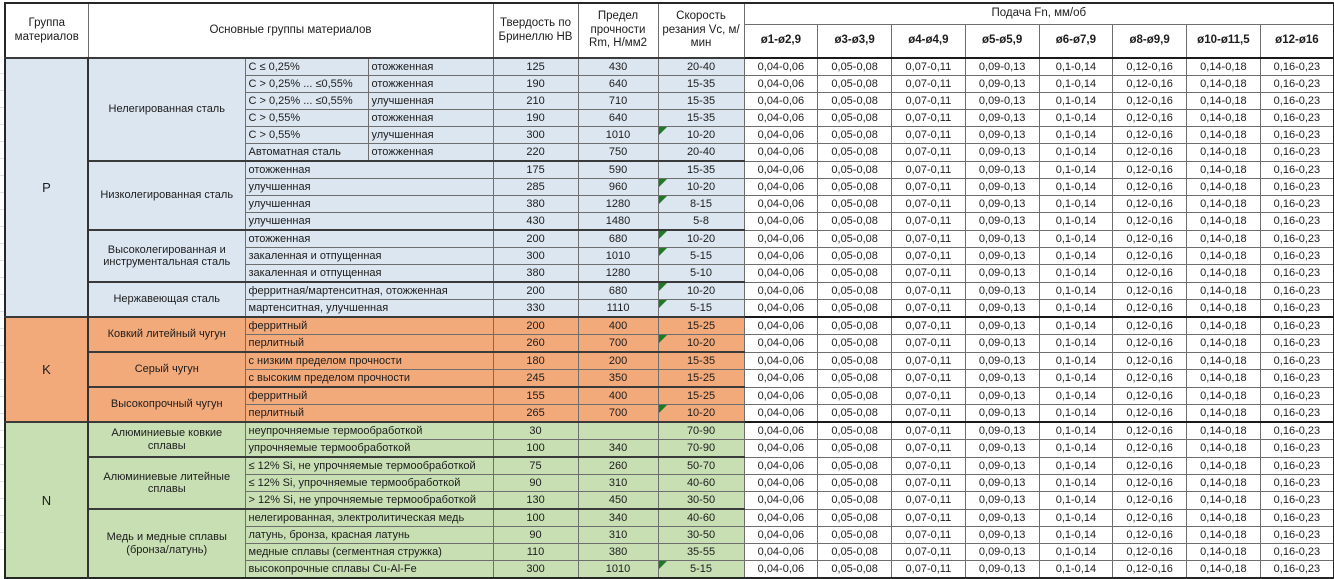 The width and height of the screenshot is (1334, 579). Describe the element at coordinates (618, 325) in the screenshot. I see `strength-cell: 400` at that location.